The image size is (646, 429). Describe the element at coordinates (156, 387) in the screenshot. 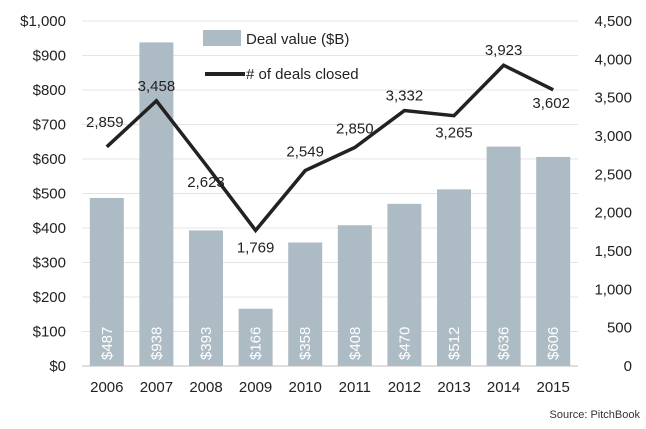

I see `x-tick-label: 2007` at that location.